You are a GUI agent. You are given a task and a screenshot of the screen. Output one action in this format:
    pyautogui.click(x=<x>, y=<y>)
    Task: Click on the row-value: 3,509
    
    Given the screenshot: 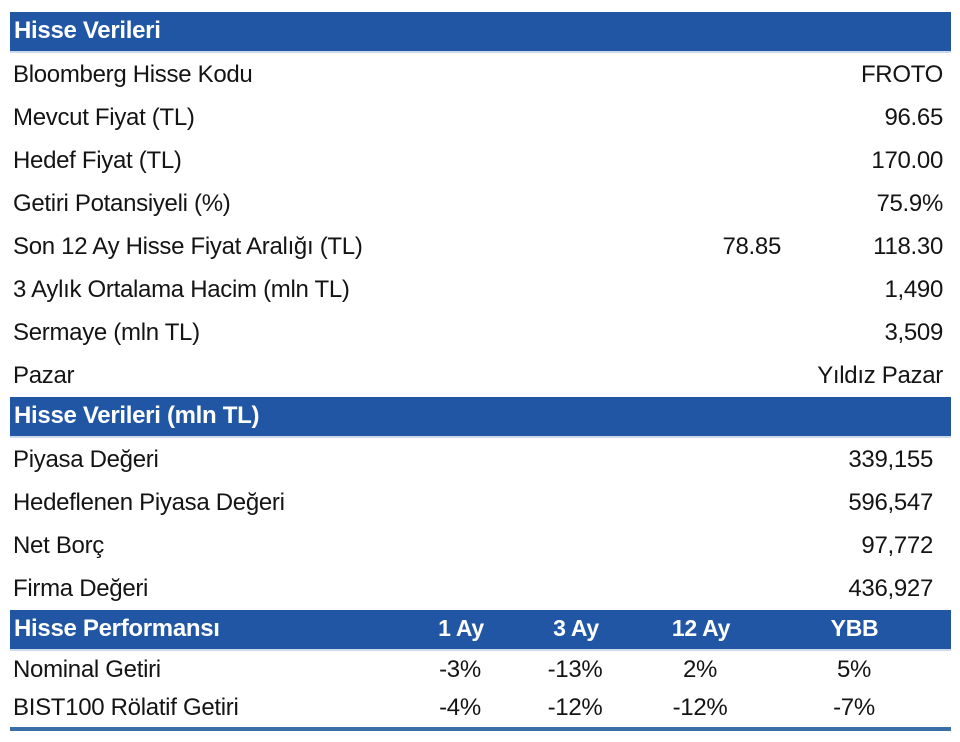 What is the action you would take?
    pyautogui.click(x=913, y=332)
    